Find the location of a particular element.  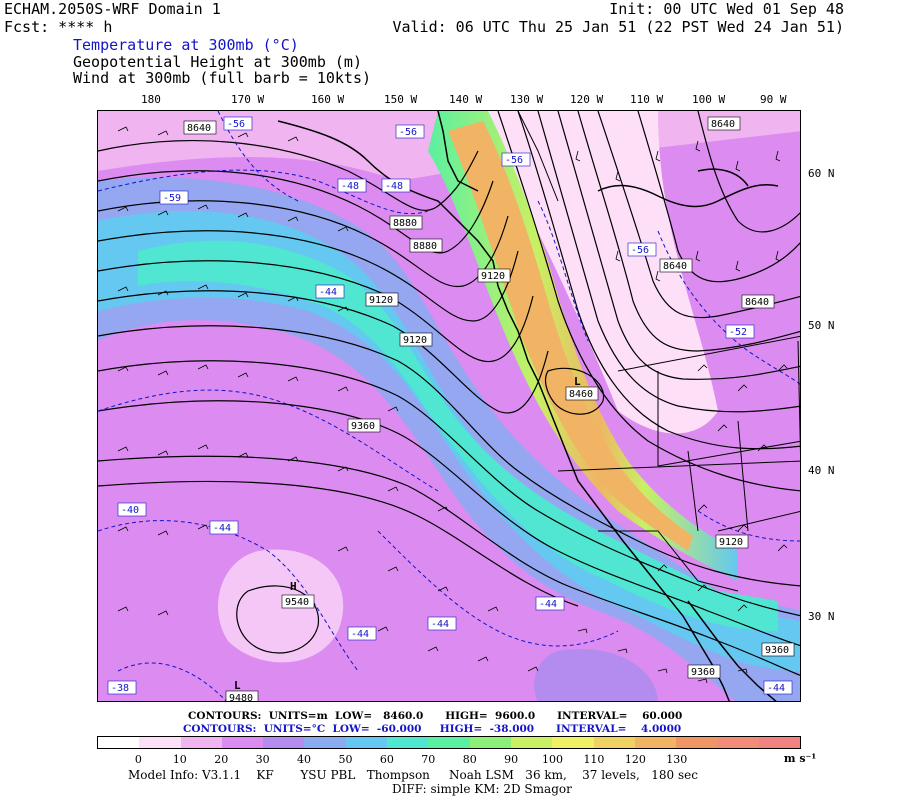

low-center: L is located at coordinates (237, 685).